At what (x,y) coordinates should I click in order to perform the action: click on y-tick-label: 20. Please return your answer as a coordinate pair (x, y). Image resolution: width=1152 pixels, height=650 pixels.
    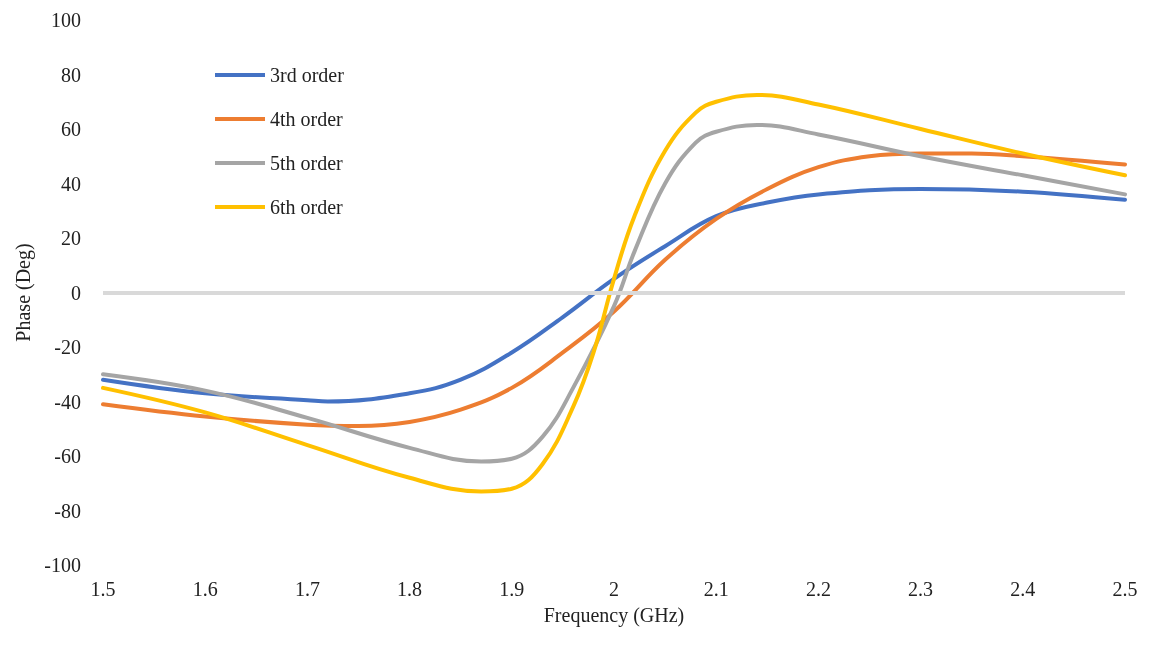
    Looking at the image, I should click on (71, 238).